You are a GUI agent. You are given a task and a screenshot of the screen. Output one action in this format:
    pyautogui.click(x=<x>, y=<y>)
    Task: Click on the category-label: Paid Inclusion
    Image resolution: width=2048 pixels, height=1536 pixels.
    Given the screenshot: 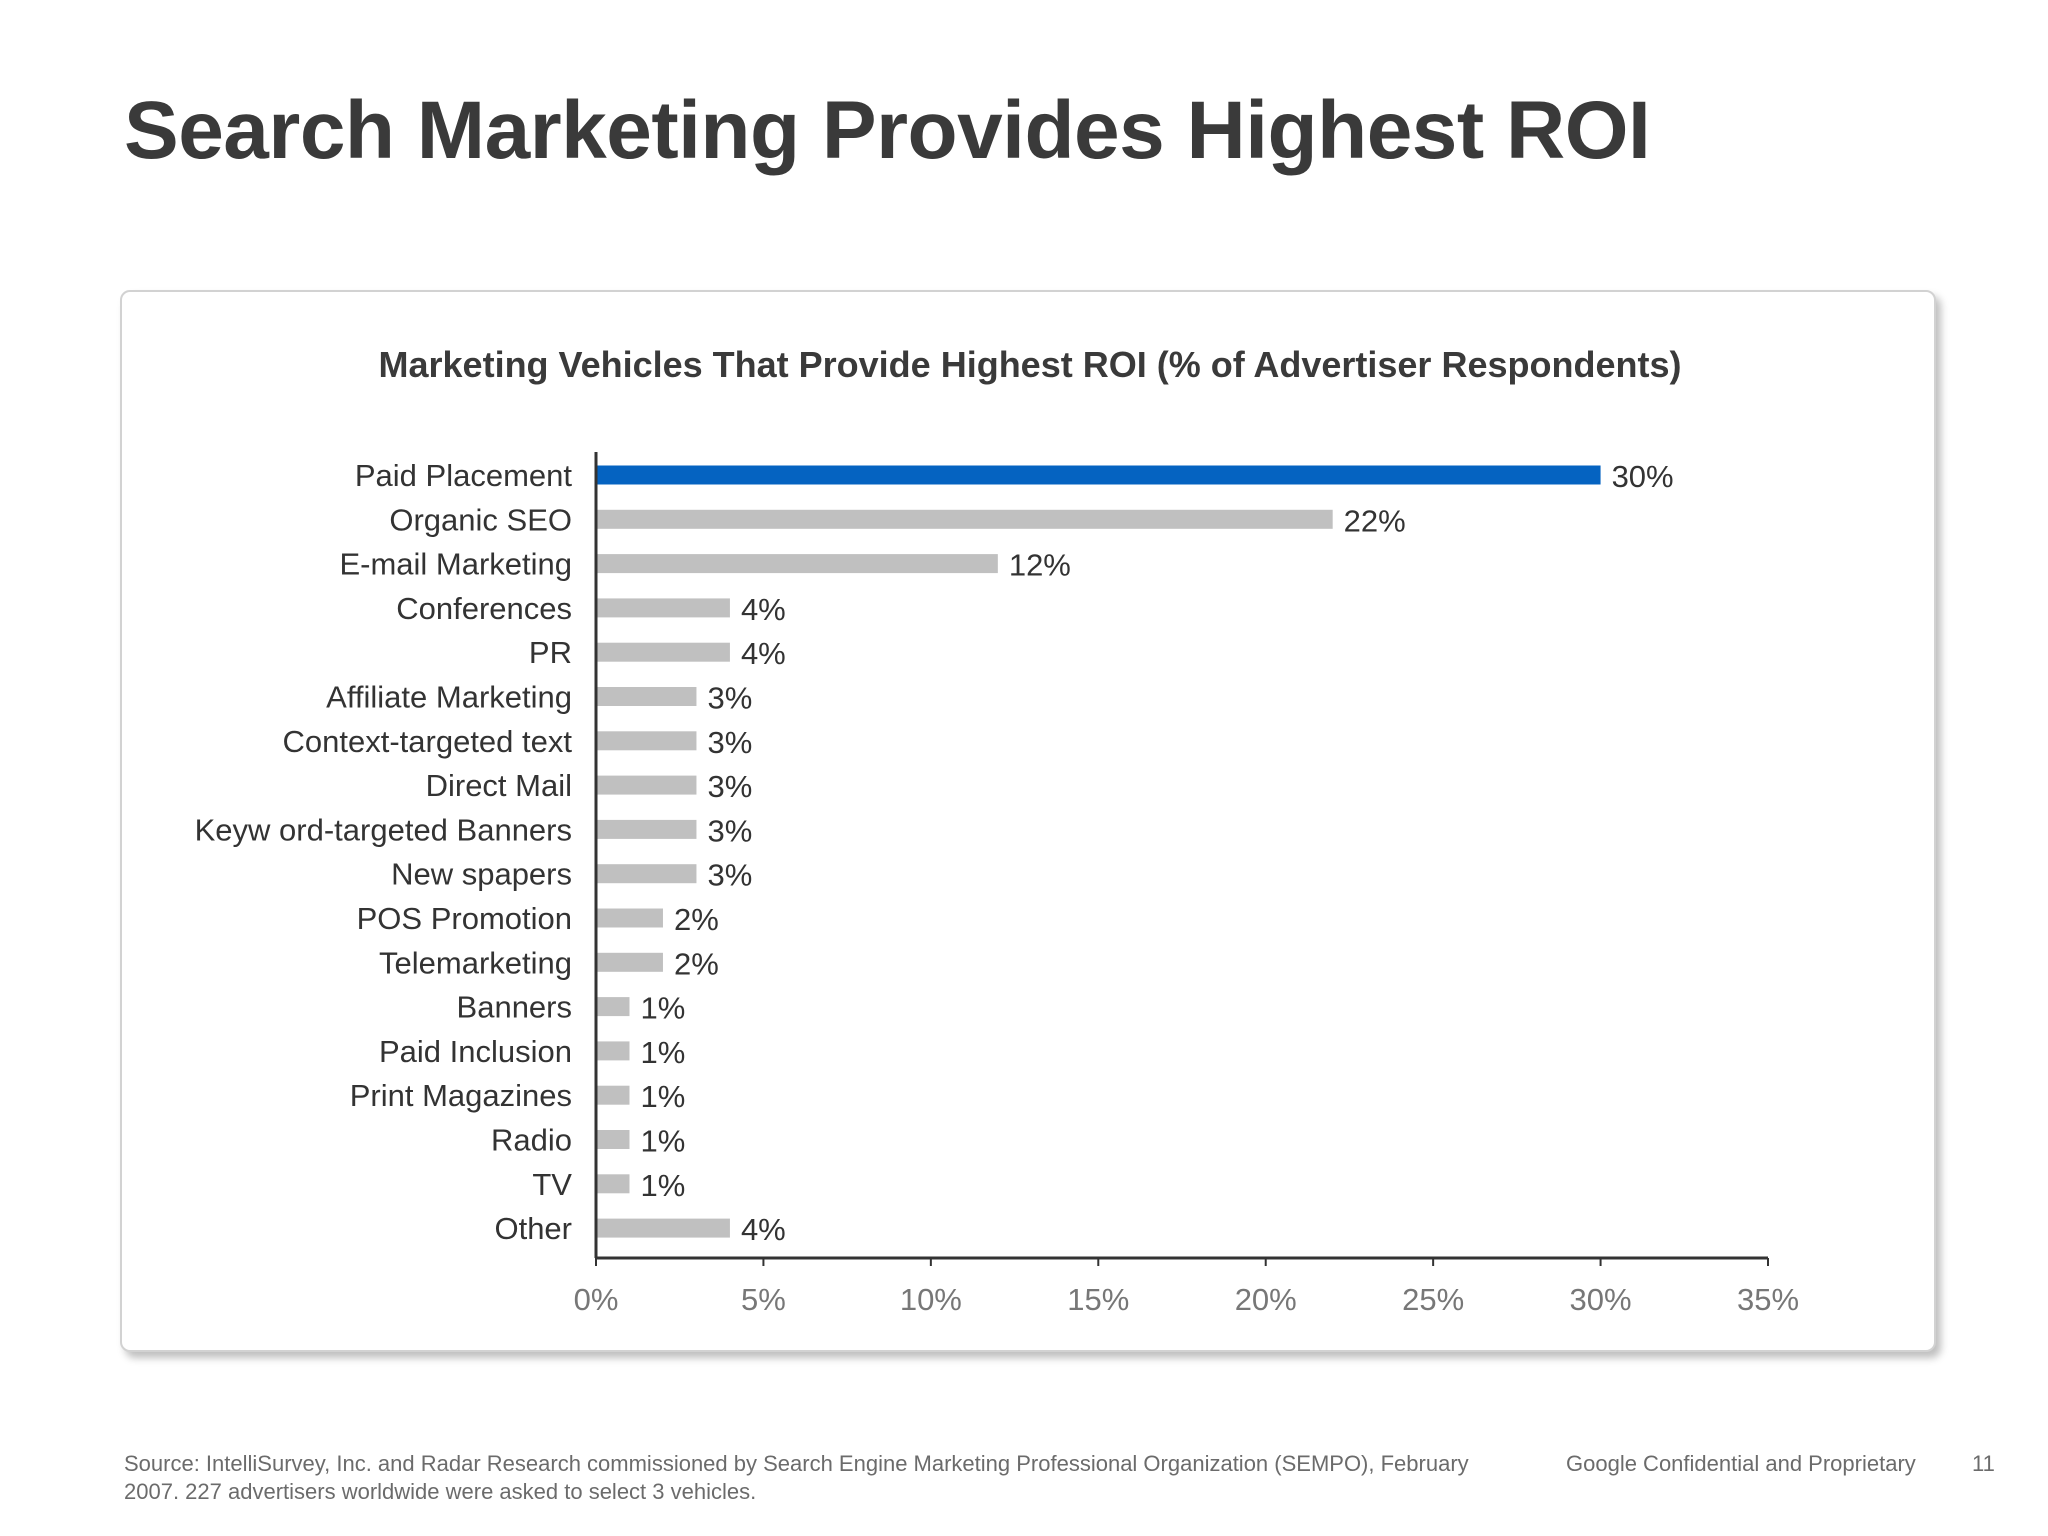 What is the action you would take?
    pyautogui.click(x=475, y=1051)
    